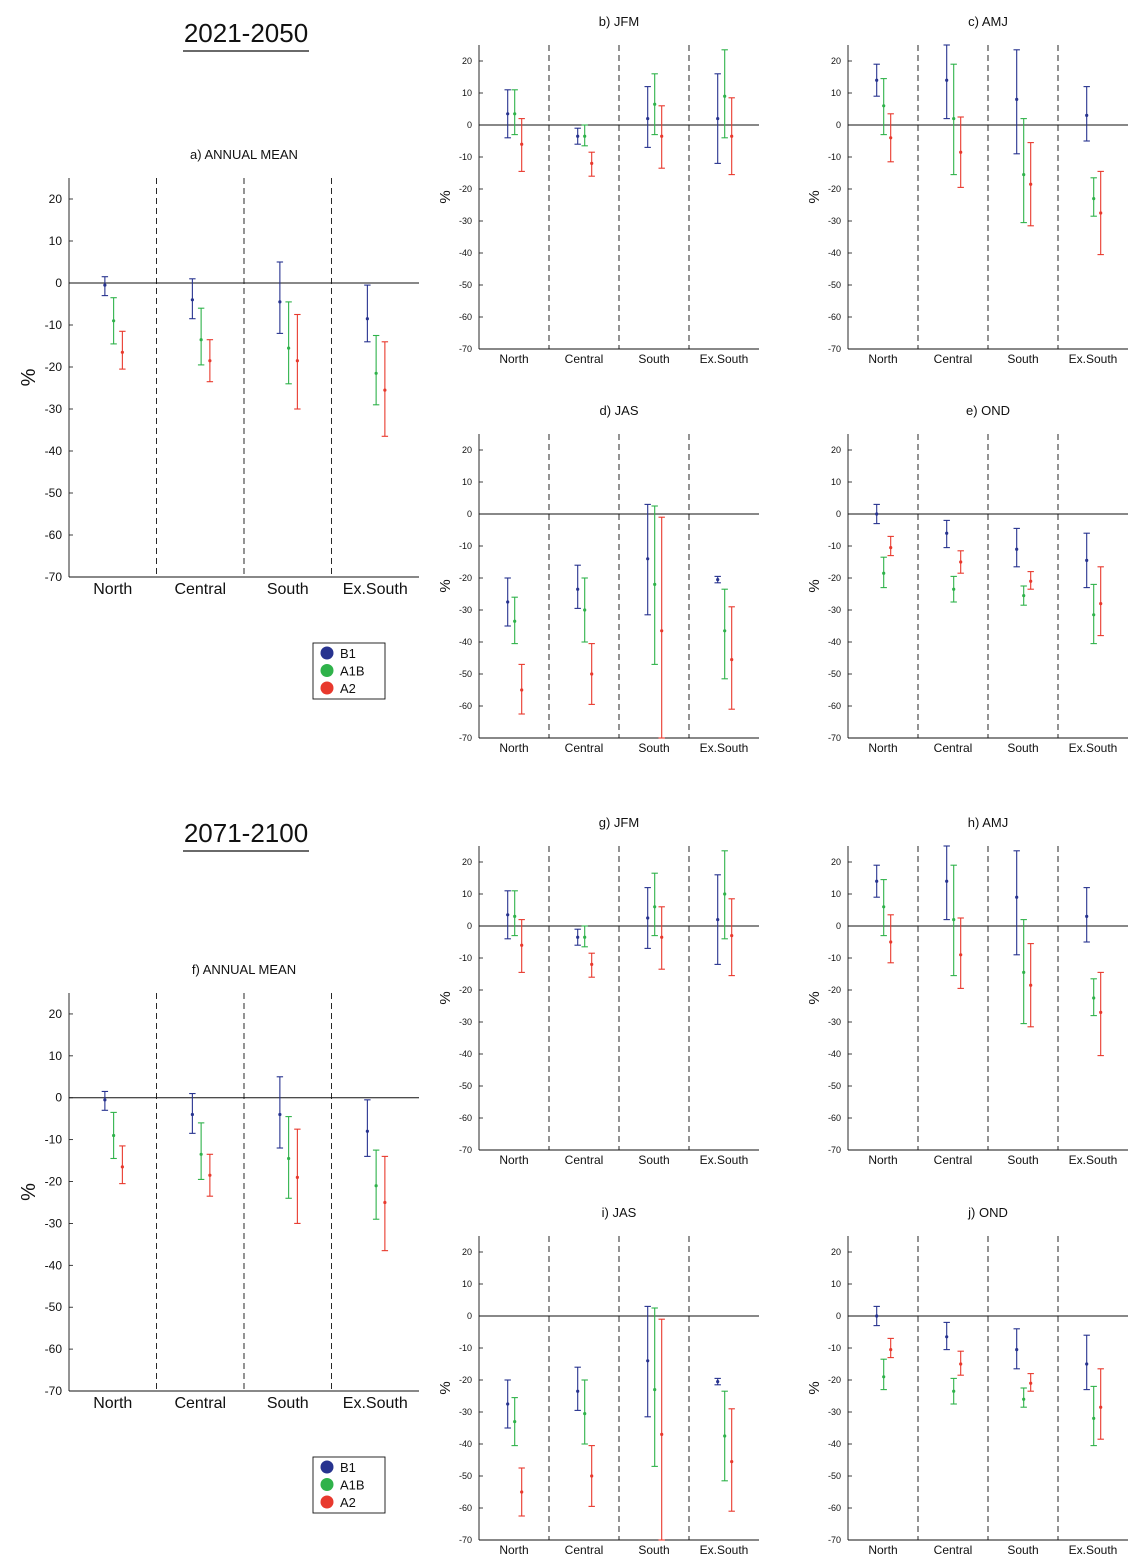 This screenshot has height=1559, width=1131. Describe the element at coordinates (619, 1212) in the screenshot. I see `panel-title: i) JAS` at that location.